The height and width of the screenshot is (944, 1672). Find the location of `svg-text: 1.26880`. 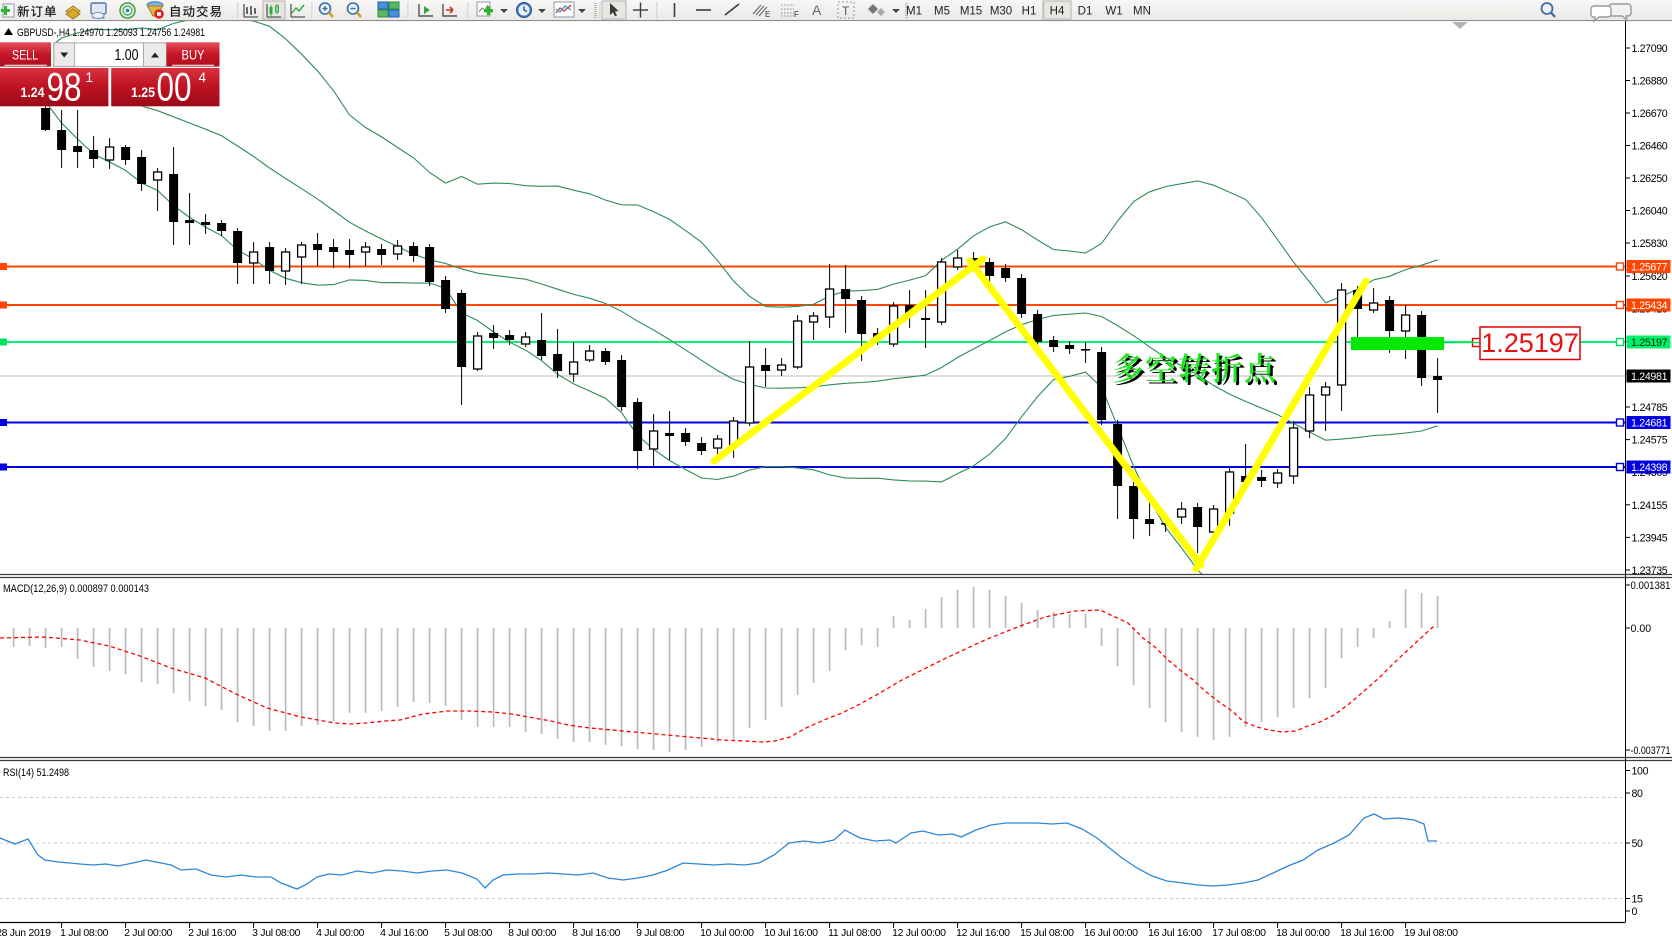

svg-text: 1.26880 is located at coordinates (1650, 82).